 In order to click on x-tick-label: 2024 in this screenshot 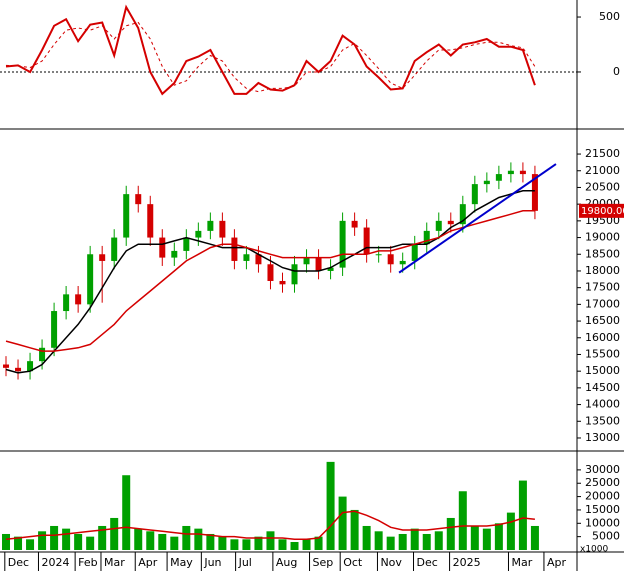, I will do `click(55, 562)`.